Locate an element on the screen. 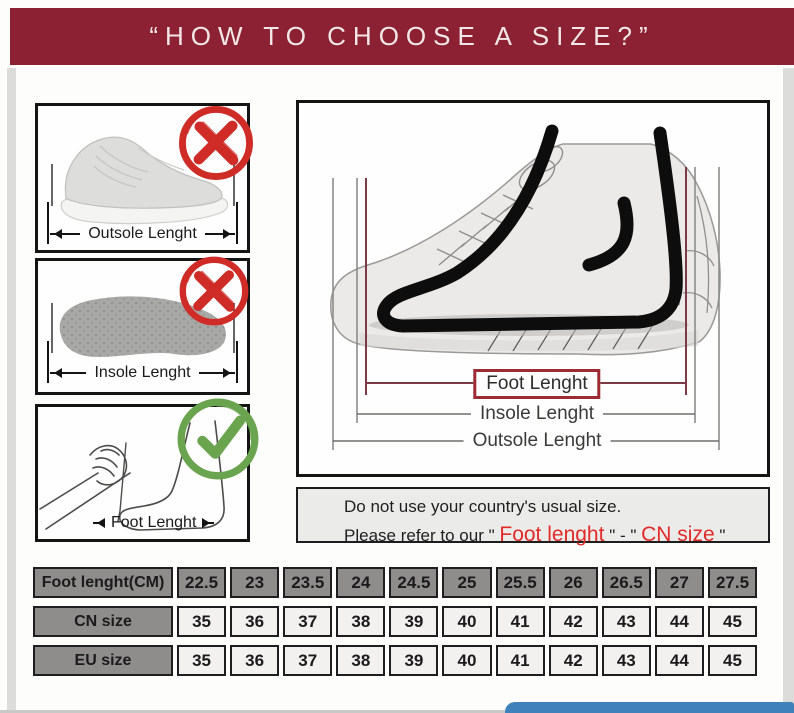 The height and width of the screenshot is (713, 794). page-gutter-right is located at coordinates (788, 390).